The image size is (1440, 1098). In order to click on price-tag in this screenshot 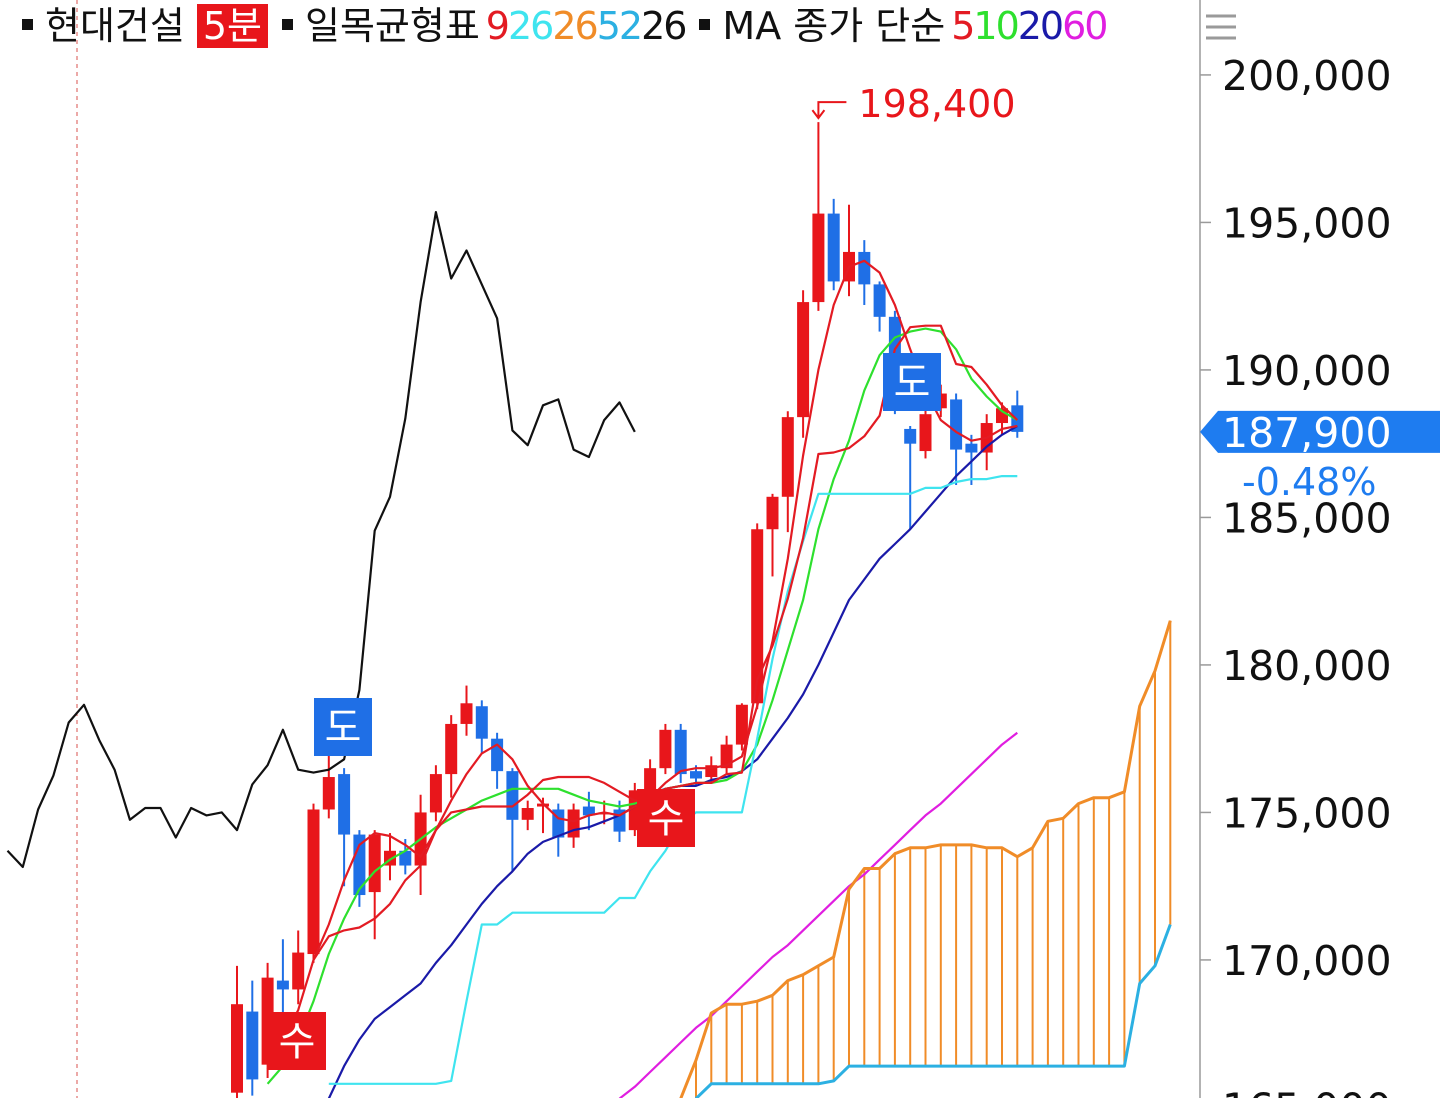, I will do `click(1320, 431)`.